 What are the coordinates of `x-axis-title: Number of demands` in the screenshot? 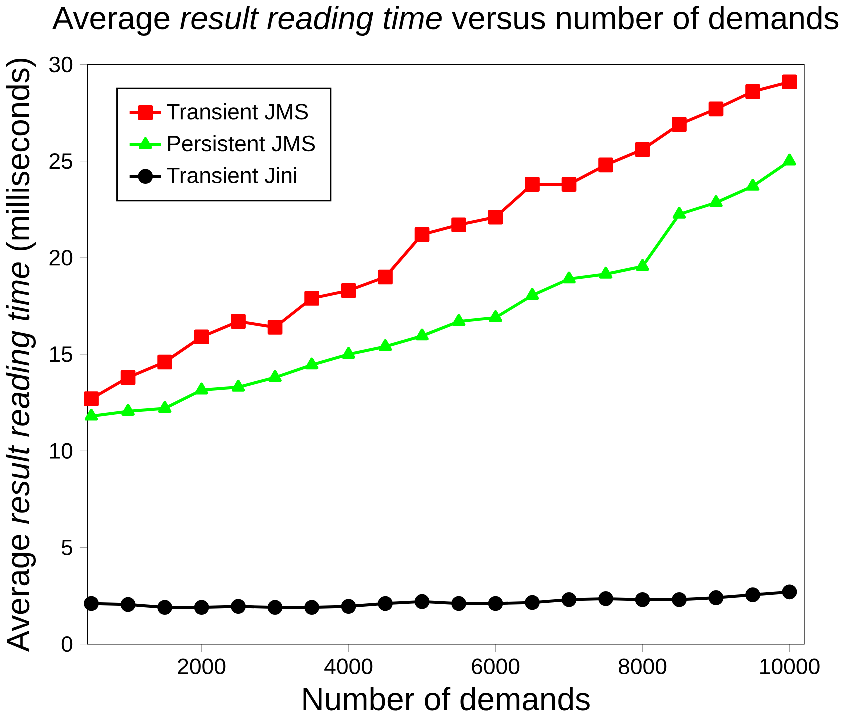 It's located at (447, 699).